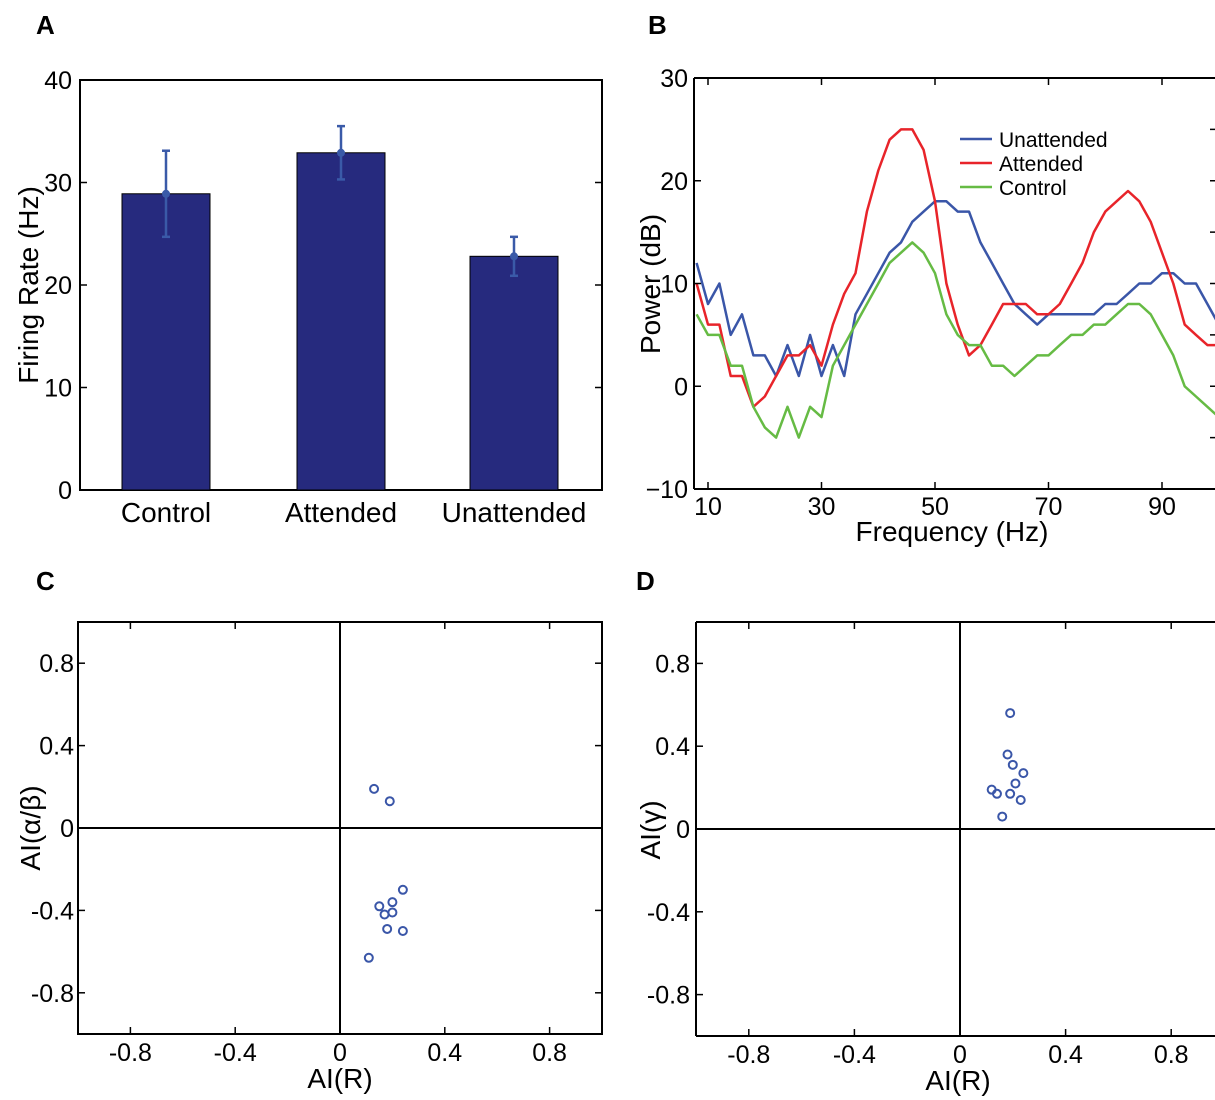  Describe the element at coordinates (339, 1078) in the screenshot. I see `panel-c-xlabel: AI(R)` at that location.